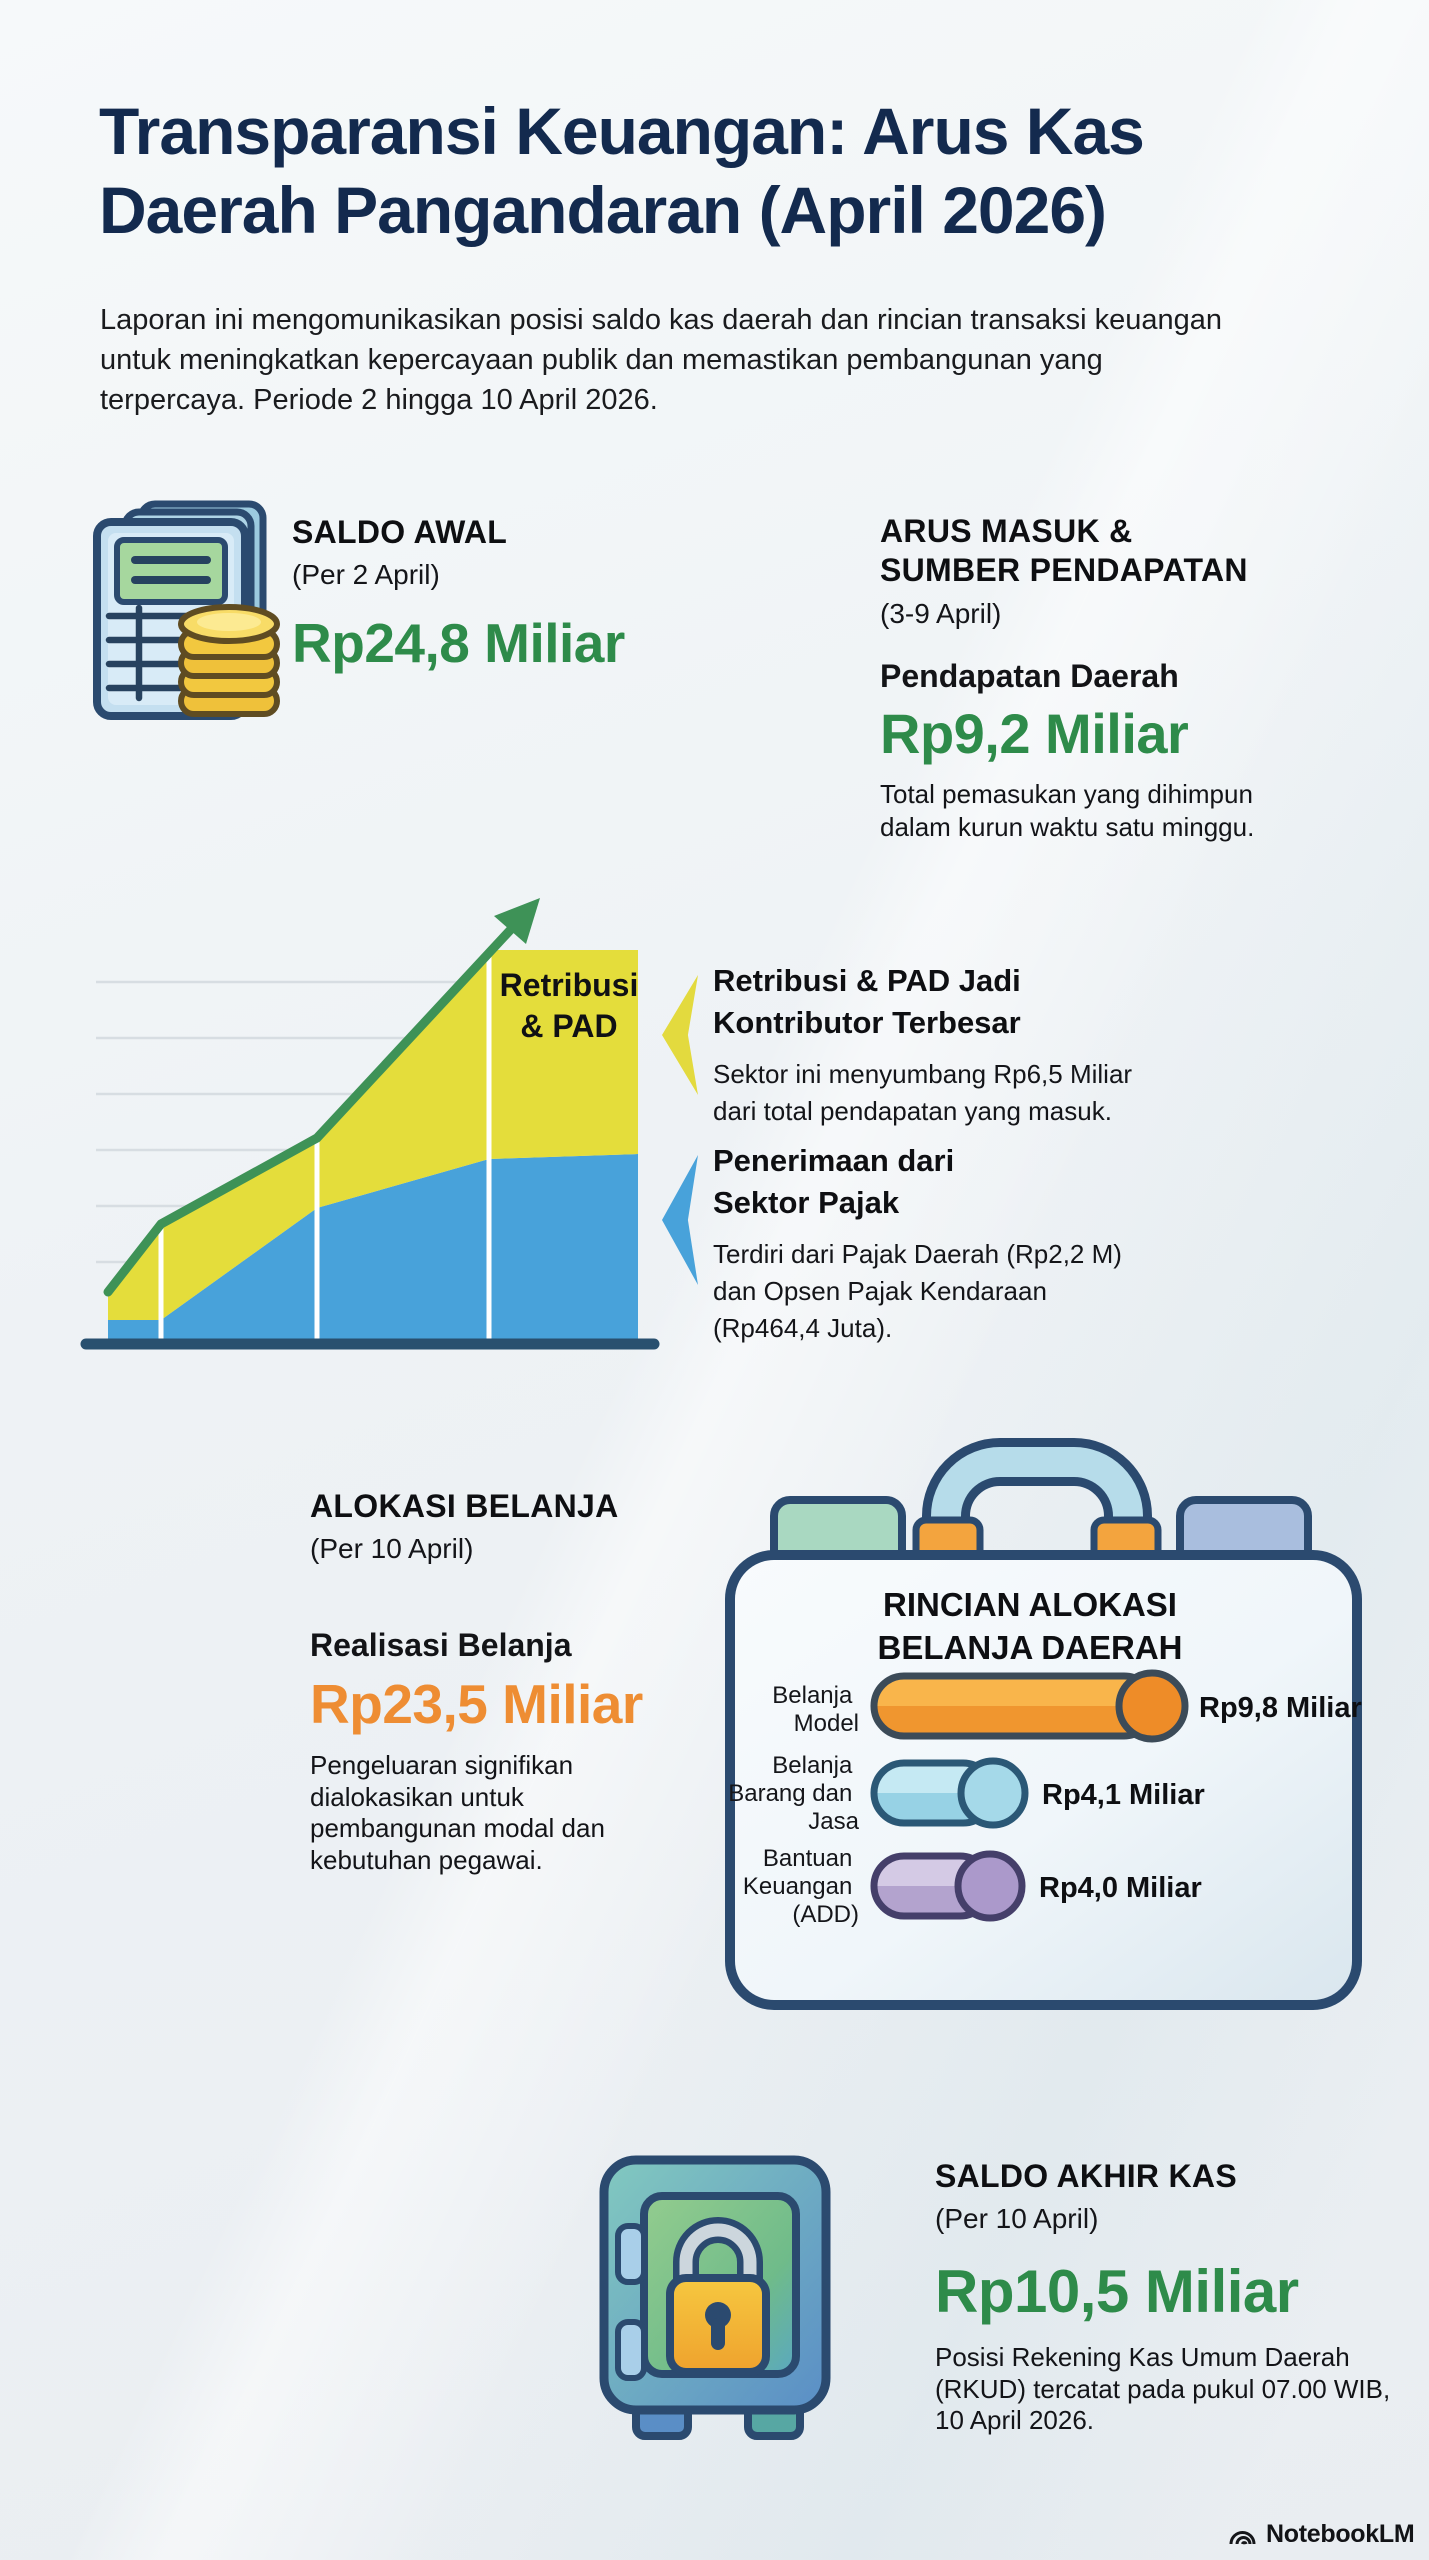 The height and width of the screenshot is (2560, 1429). Describe the element at coordinates (1015, 2420) in the screenshot. I see `desc-line: 10 April 2026.` at that location.